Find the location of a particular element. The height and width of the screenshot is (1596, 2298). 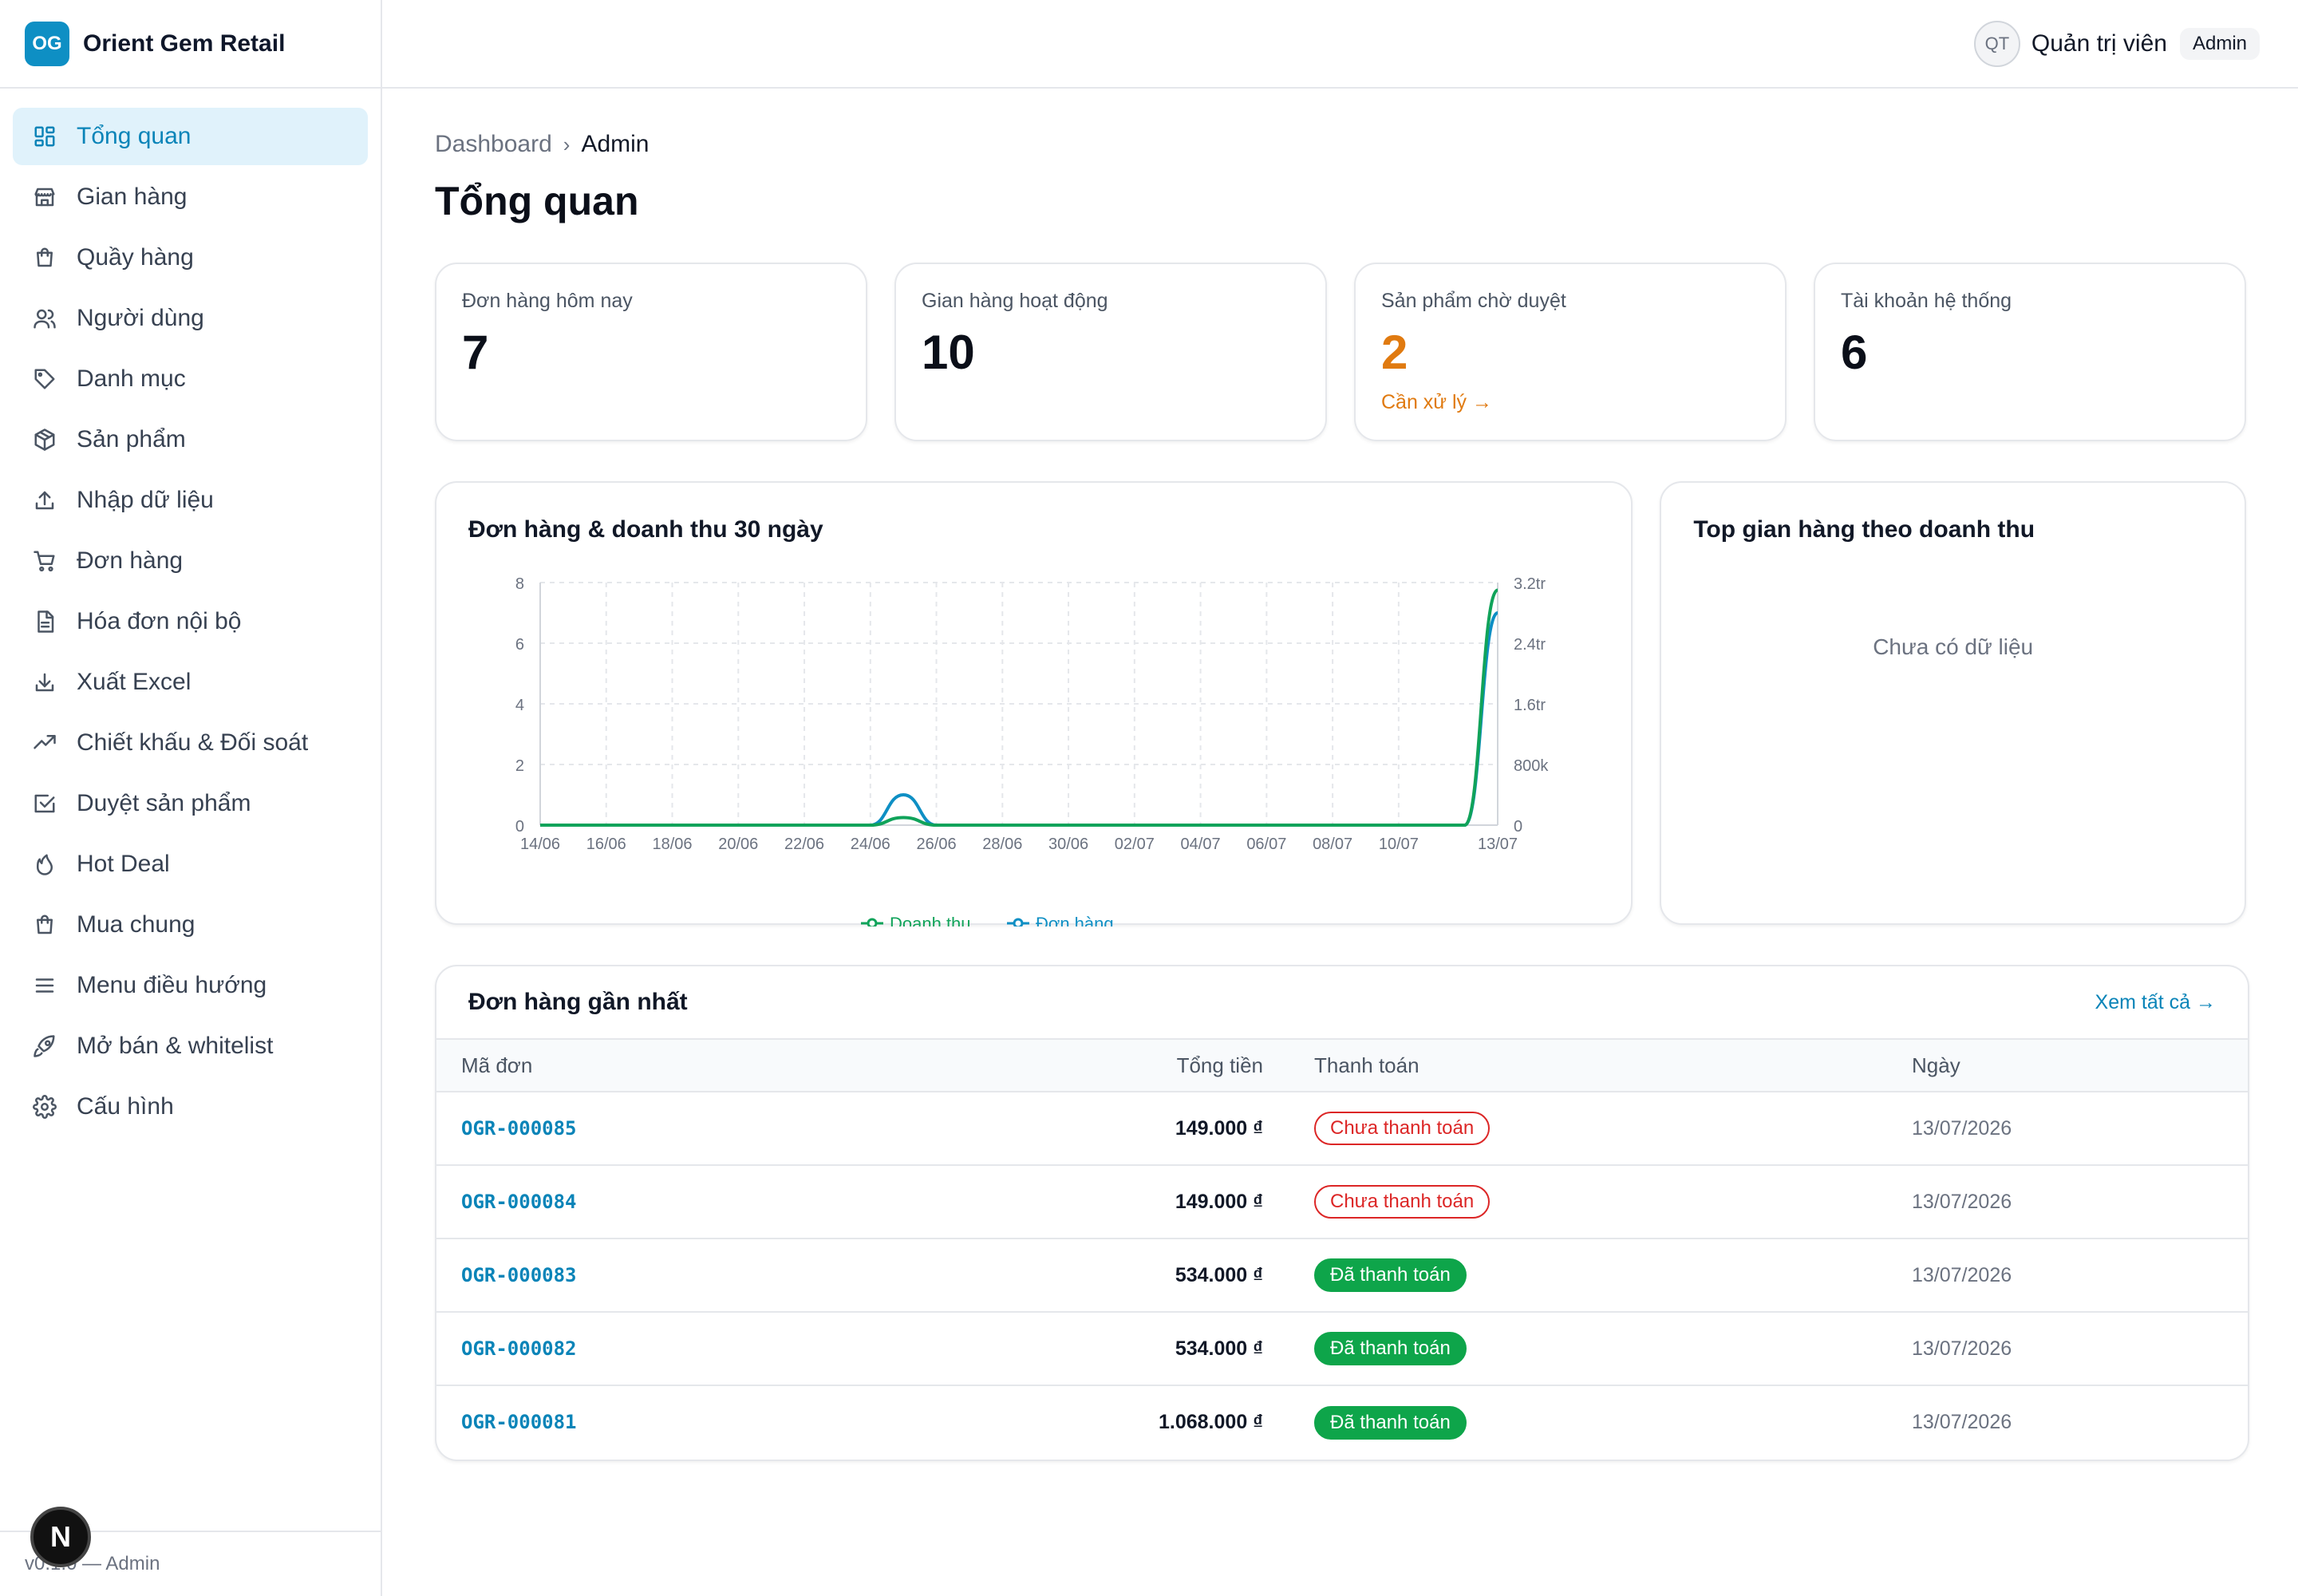

sidebar-item-label: Sản phẩm is located at coordinates (132, 439).